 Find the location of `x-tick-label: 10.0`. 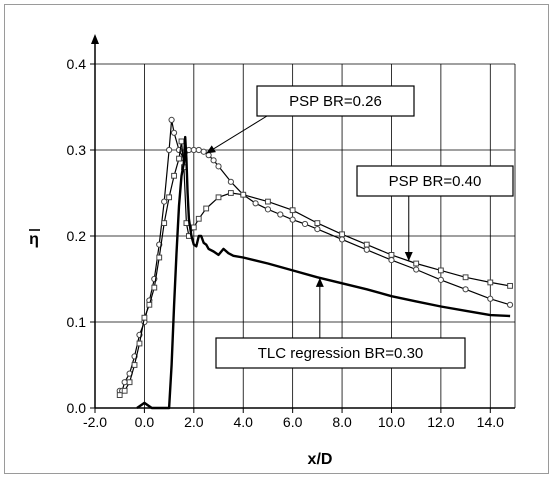

x-tick-label: 10.0 is located at coordinates (391, 422).